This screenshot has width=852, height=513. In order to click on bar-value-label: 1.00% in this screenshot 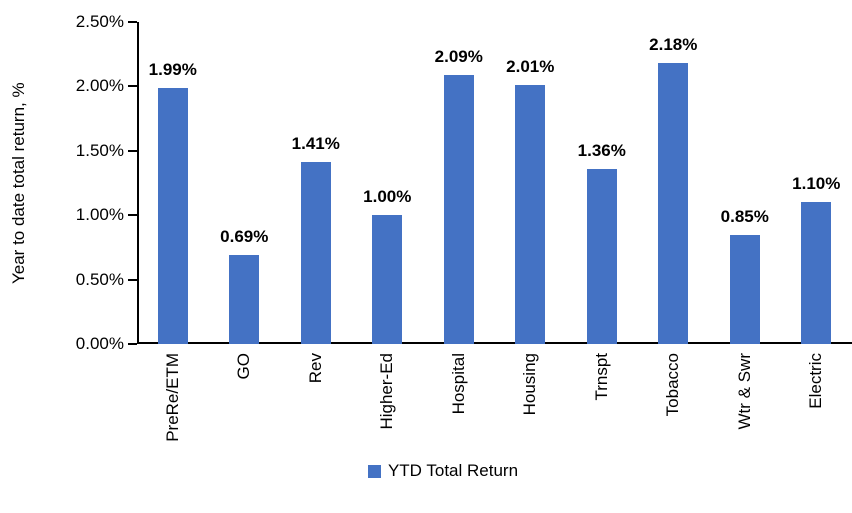, I will do `click(387, 197)`.